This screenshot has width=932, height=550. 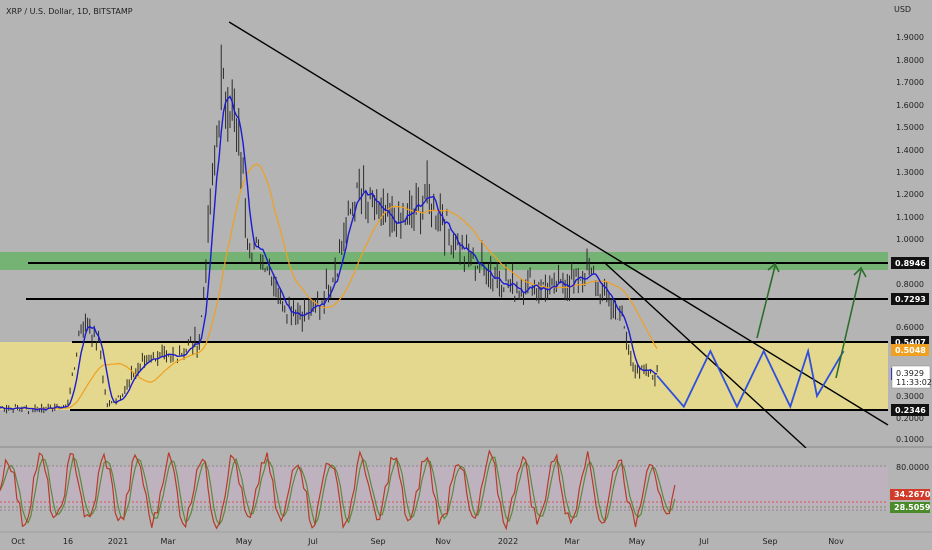 I want to click on stoch-k-line, so click(x=338, y=490).